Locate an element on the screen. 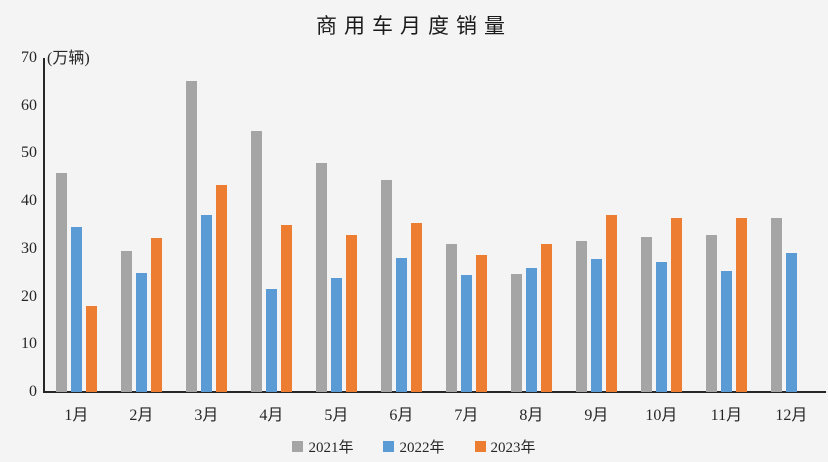  y-axis-line is located at coordinates (44, 225).